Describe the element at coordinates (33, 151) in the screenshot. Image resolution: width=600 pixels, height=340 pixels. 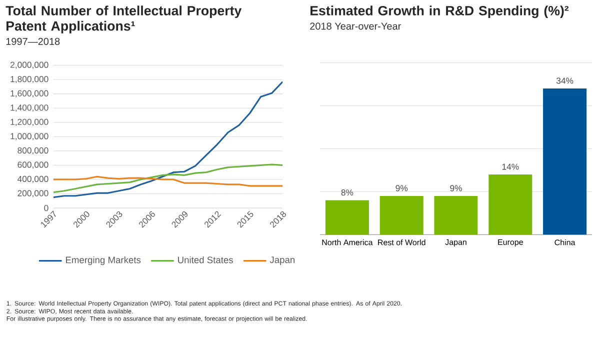
I see `y-tick-label: 800,000` at that location.